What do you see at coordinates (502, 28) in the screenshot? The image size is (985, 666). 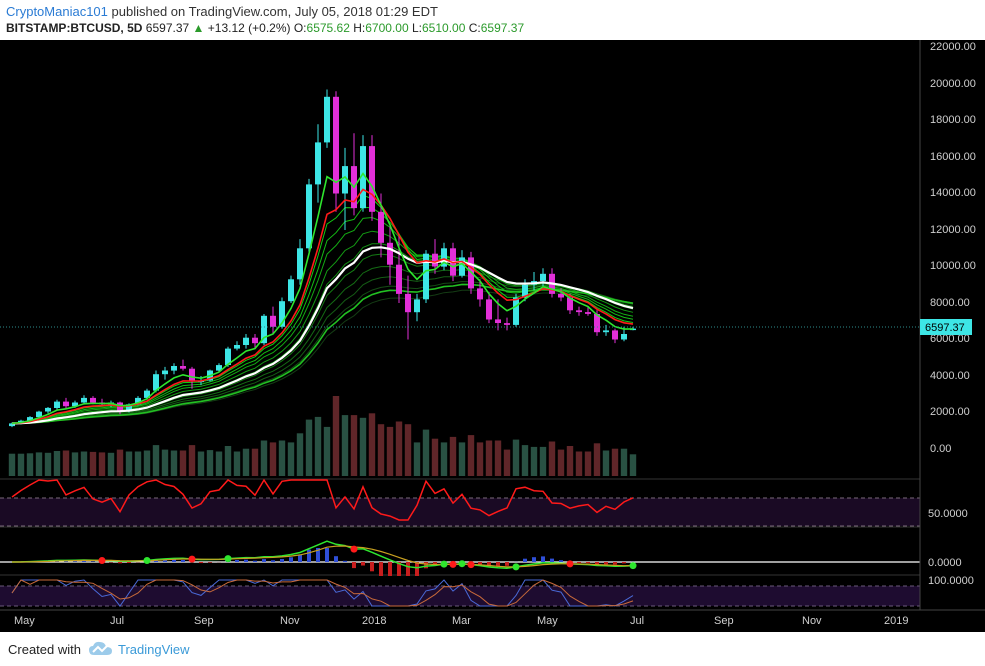 I see `close-value: 6597.37` at bounding box center [502, 28].